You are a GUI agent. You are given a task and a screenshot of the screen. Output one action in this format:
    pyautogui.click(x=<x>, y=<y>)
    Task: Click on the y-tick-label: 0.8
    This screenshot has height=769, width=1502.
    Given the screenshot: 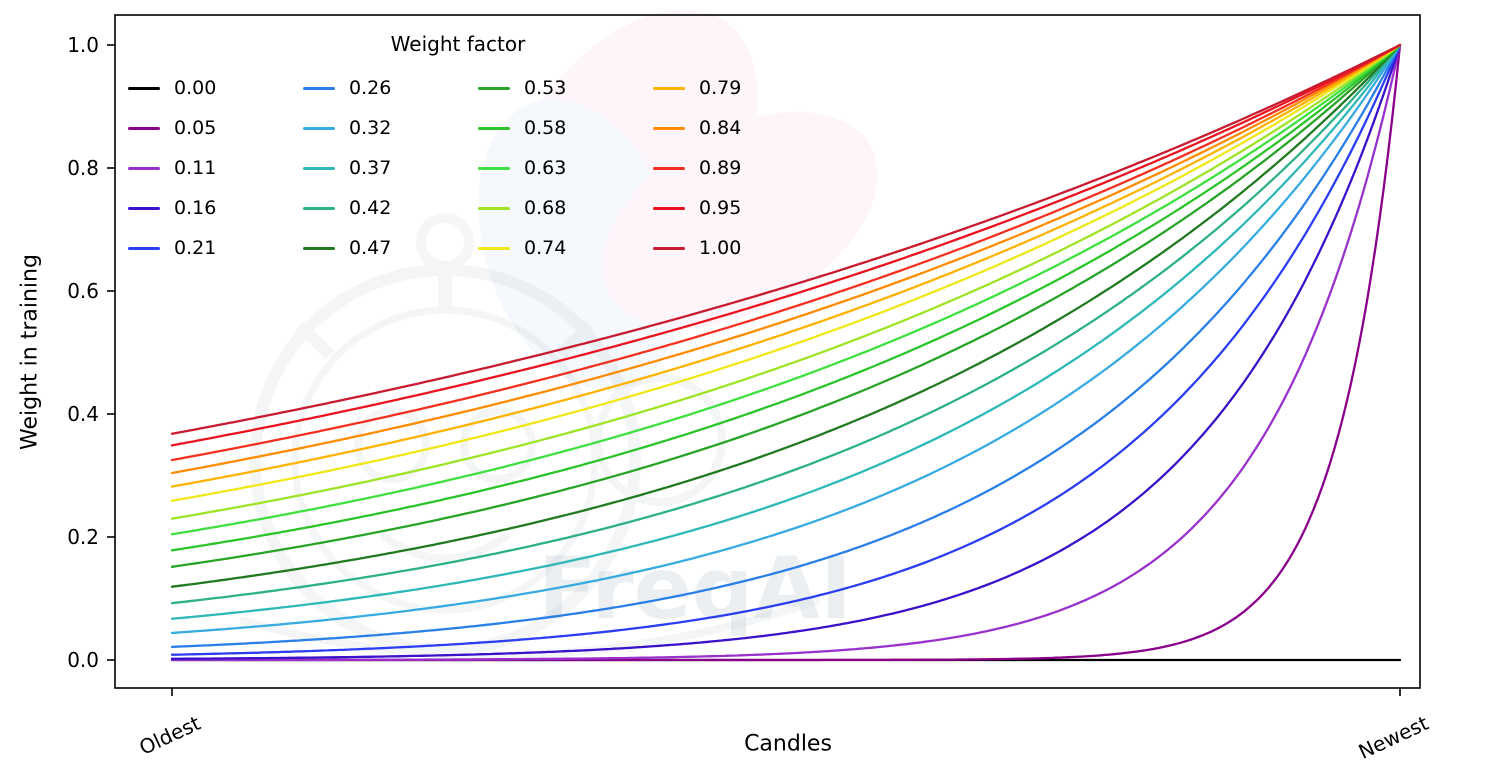 What is the action you would take?
    pyautogui.click(x=83, y=168)
    